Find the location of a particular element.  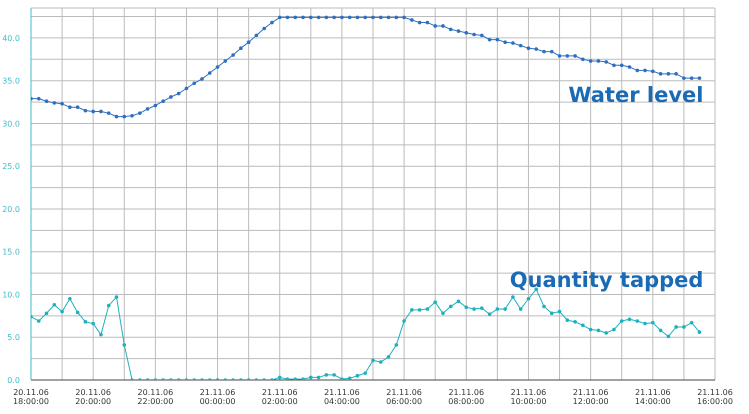

series-label: Quantity tapped is located at coordinates (607, 280).